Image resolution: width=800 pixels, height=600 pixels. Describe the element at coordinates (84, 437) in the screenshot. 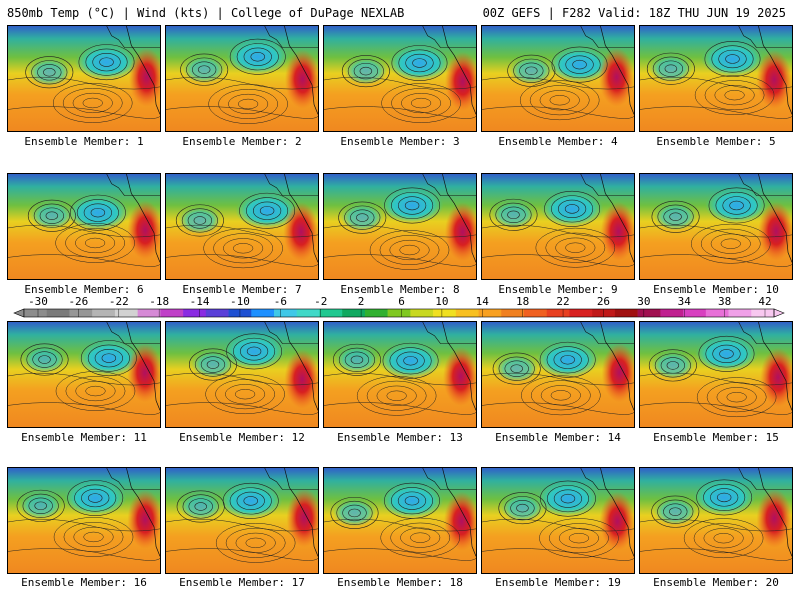

I see `ensemble-member-label: Ensemble Member: 11` at that location.